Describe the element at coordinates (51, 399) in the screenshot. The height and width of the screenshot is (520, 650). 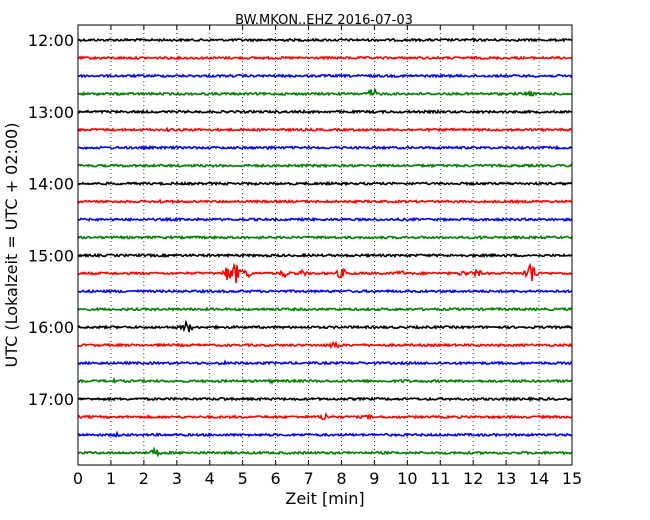
I see `y-tick-label: 17:00` at that location.